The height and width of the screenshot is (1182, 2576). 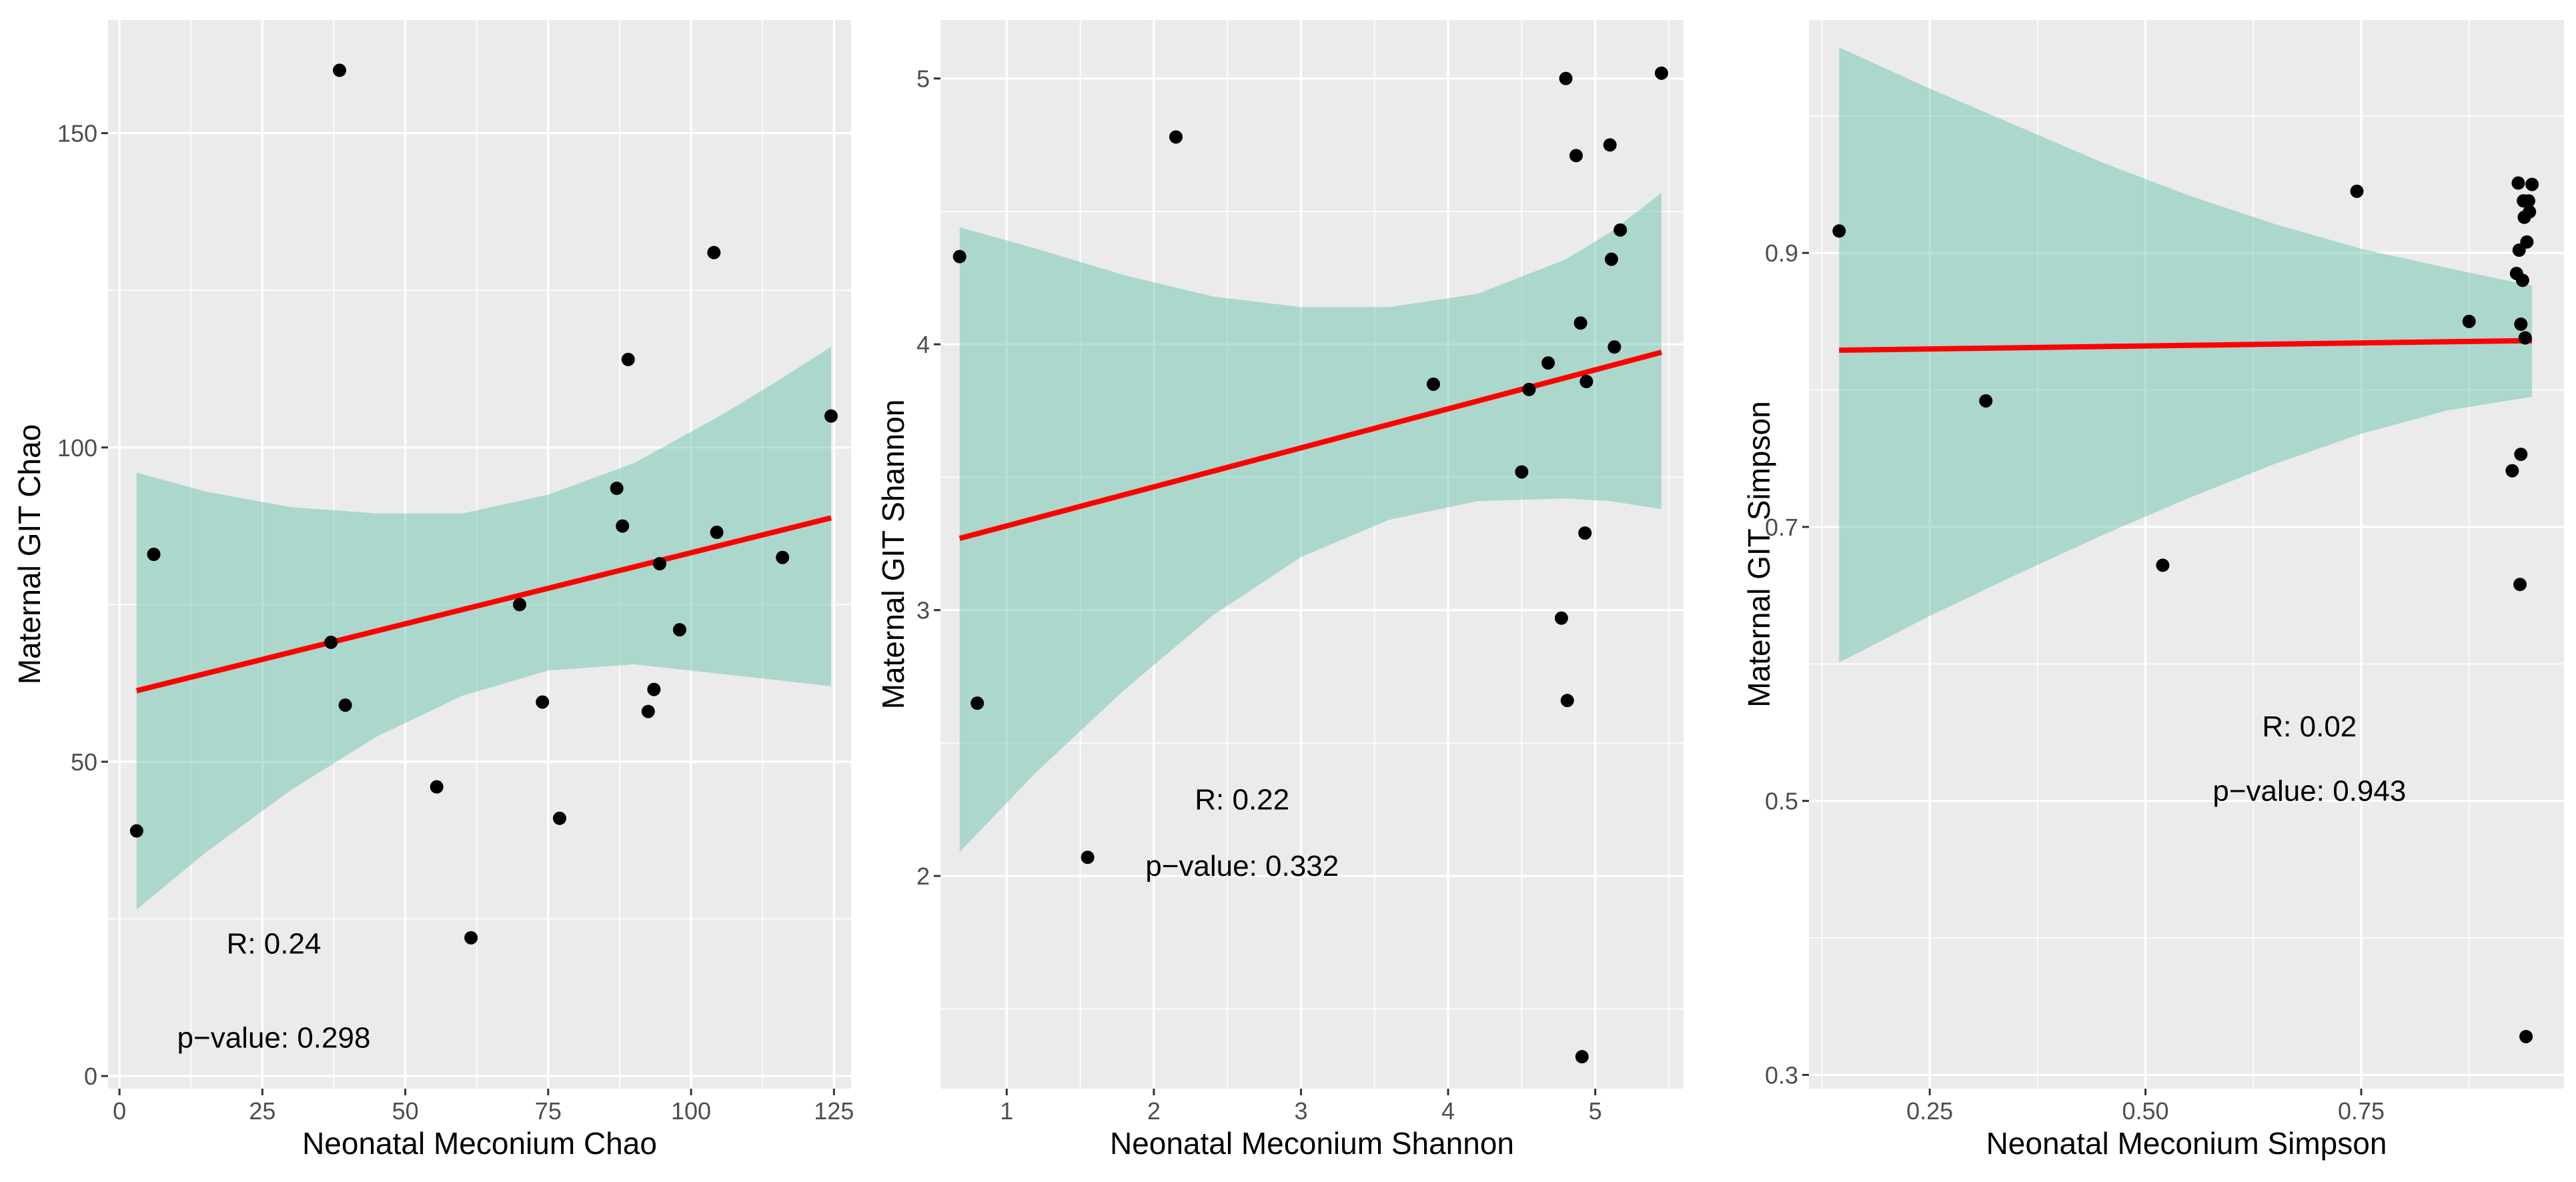 What do you see at coordinates (2309, 726) in the screenshot?
I see `simpson-r-annotation: R: 0.02` at bounding box center [2309, 726].